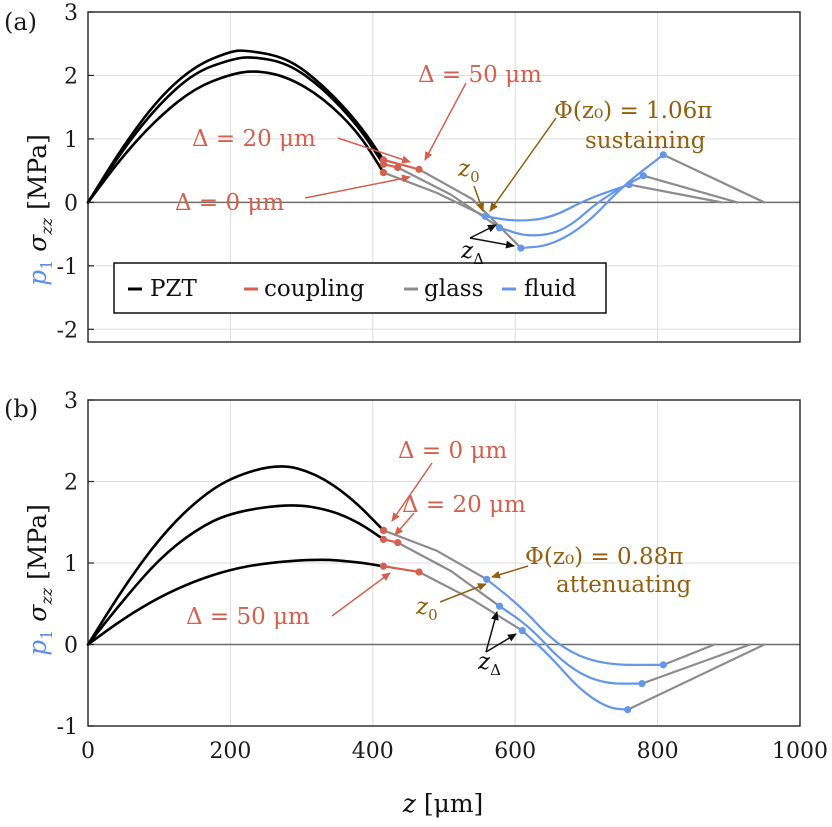  What do you see at coordinates (443, 803) in the screenshot?
I see `x-axis-label: z [μm]` at bounding box center [443, 803].